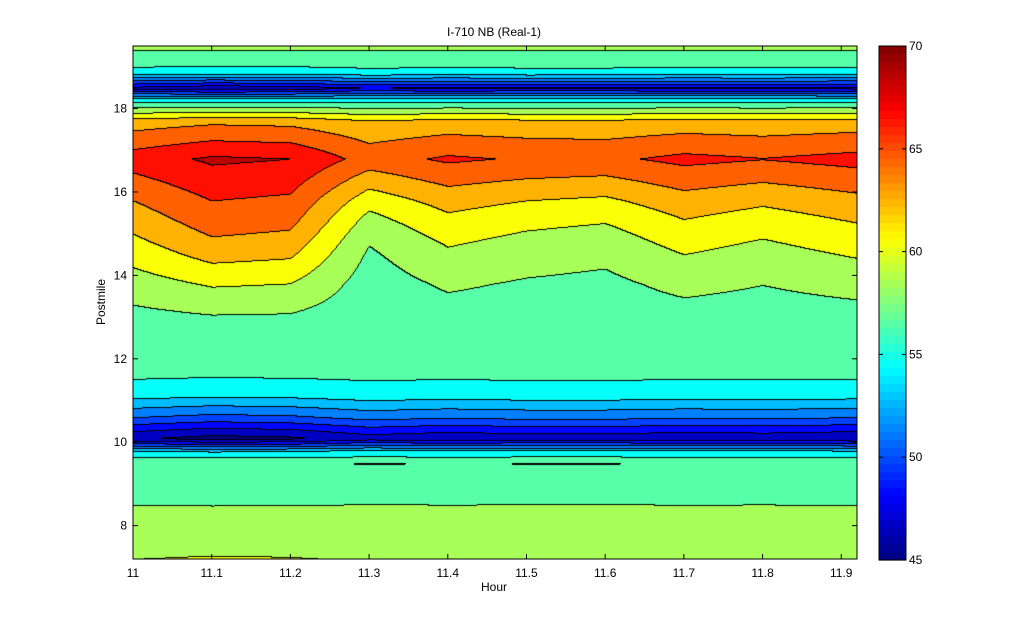 This screenshot has height=628, width=1024. I want to click on colorbar, so click(892, 303).